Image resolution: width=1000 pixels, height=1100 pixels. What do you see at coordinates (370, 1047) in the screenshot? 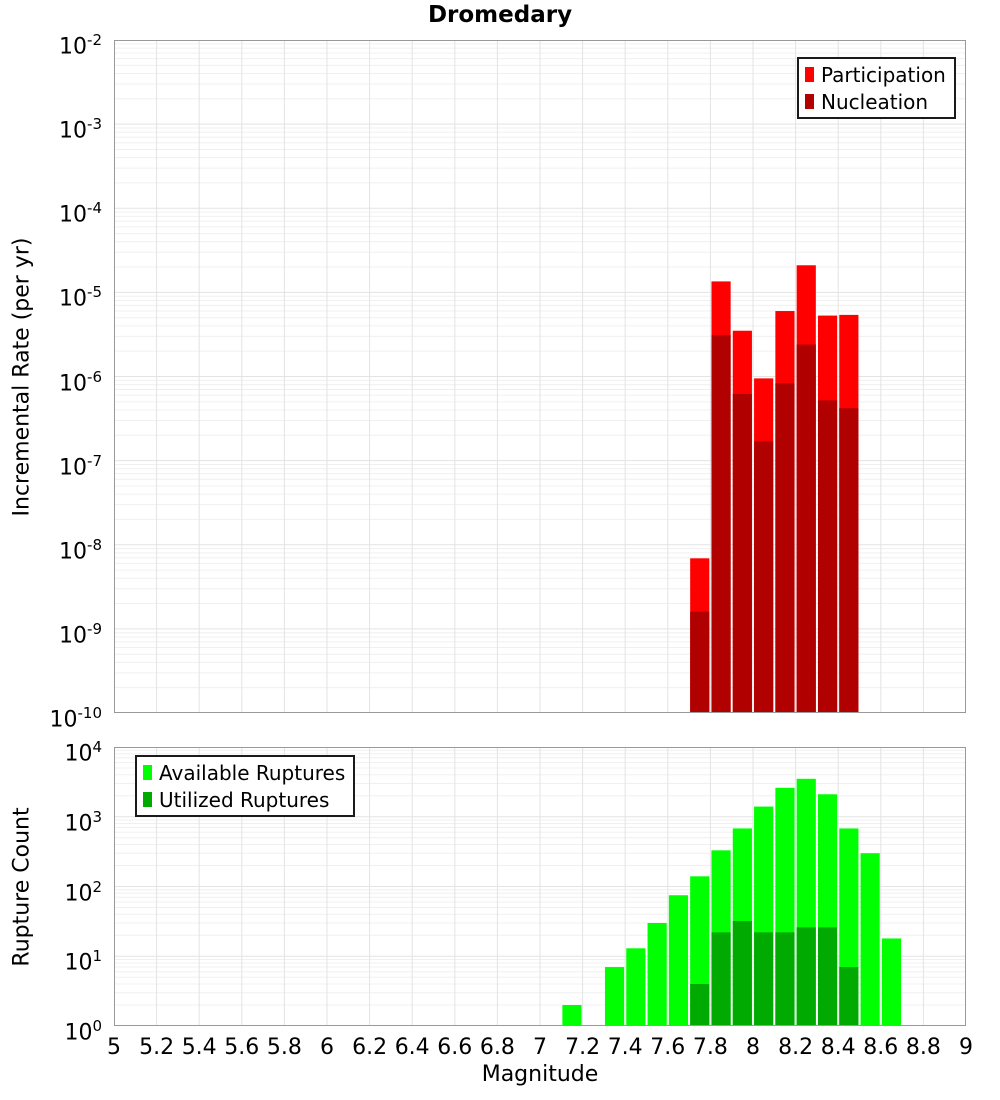
I see `x-tick-label: 6.2` at bounding box center [370, 1047].